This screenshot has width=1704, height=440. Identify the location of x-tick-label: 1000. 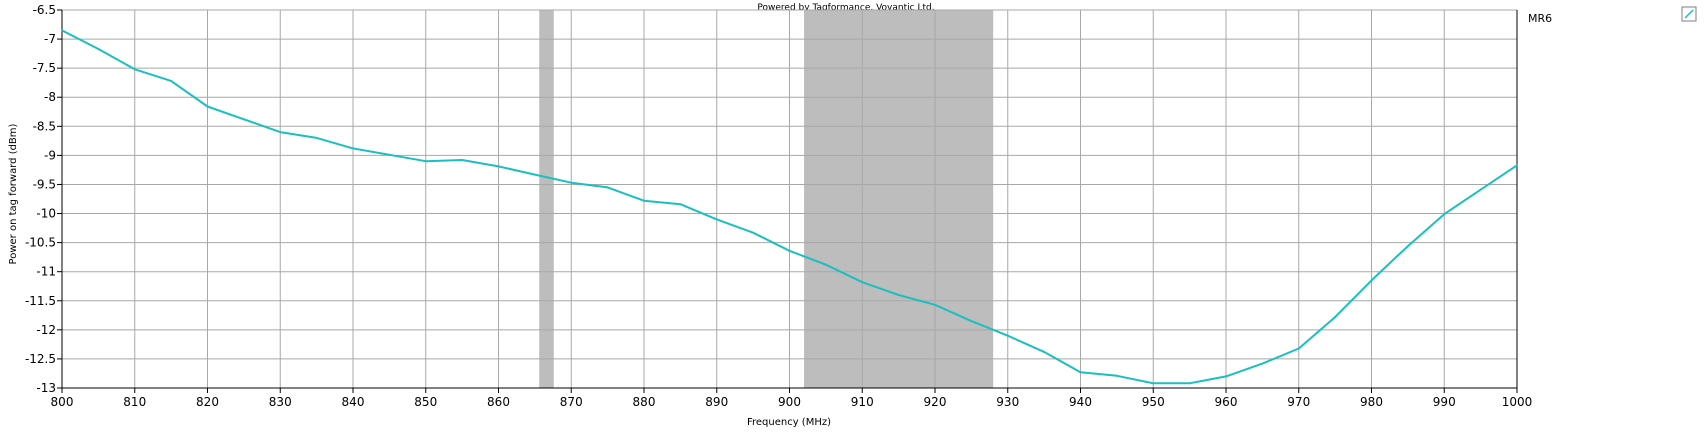
(1517, 402).